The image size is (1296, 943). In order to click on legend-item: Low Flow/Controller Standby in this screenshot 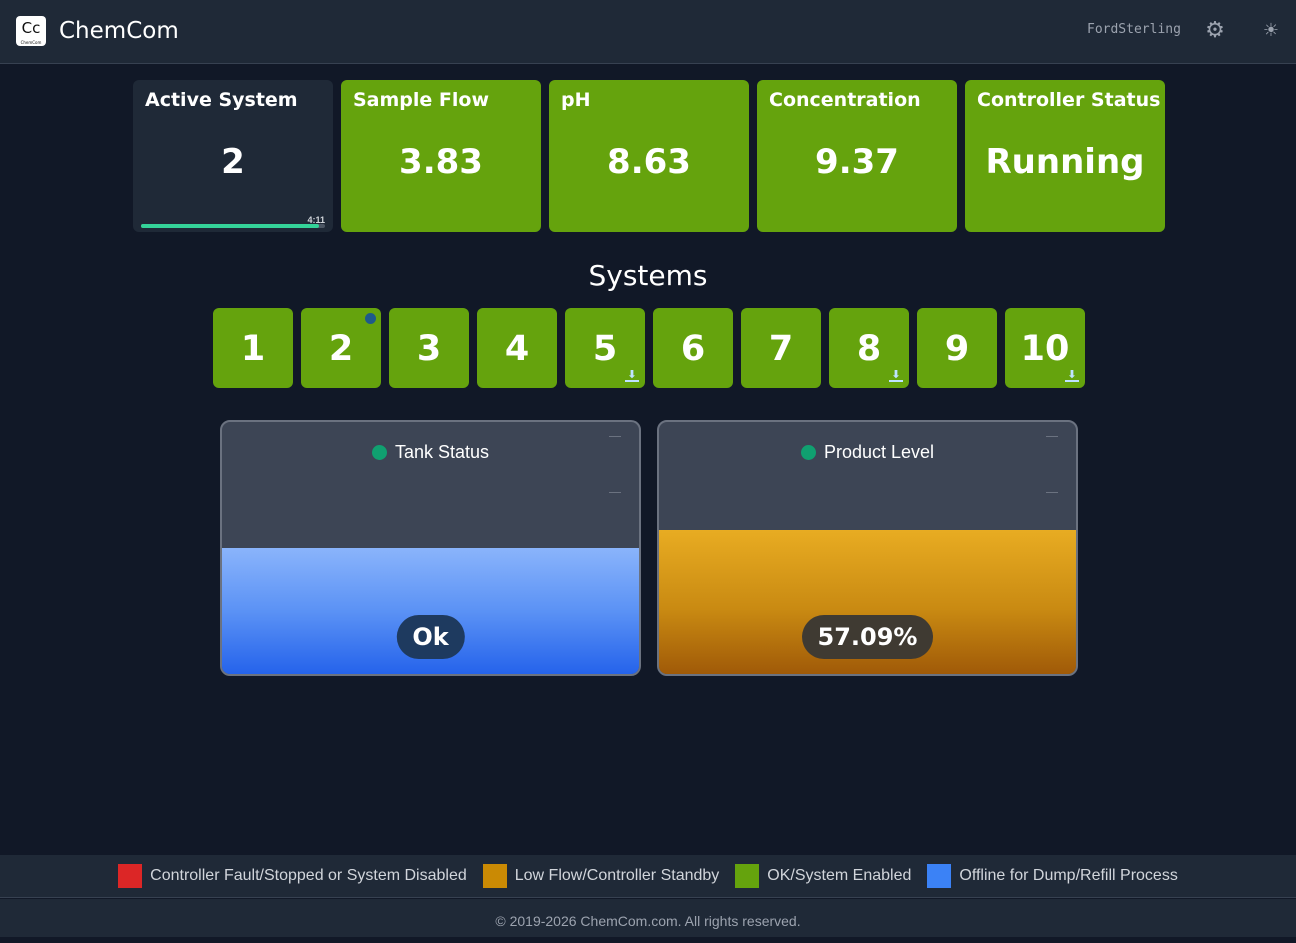, I will do `click(601, 876)`.